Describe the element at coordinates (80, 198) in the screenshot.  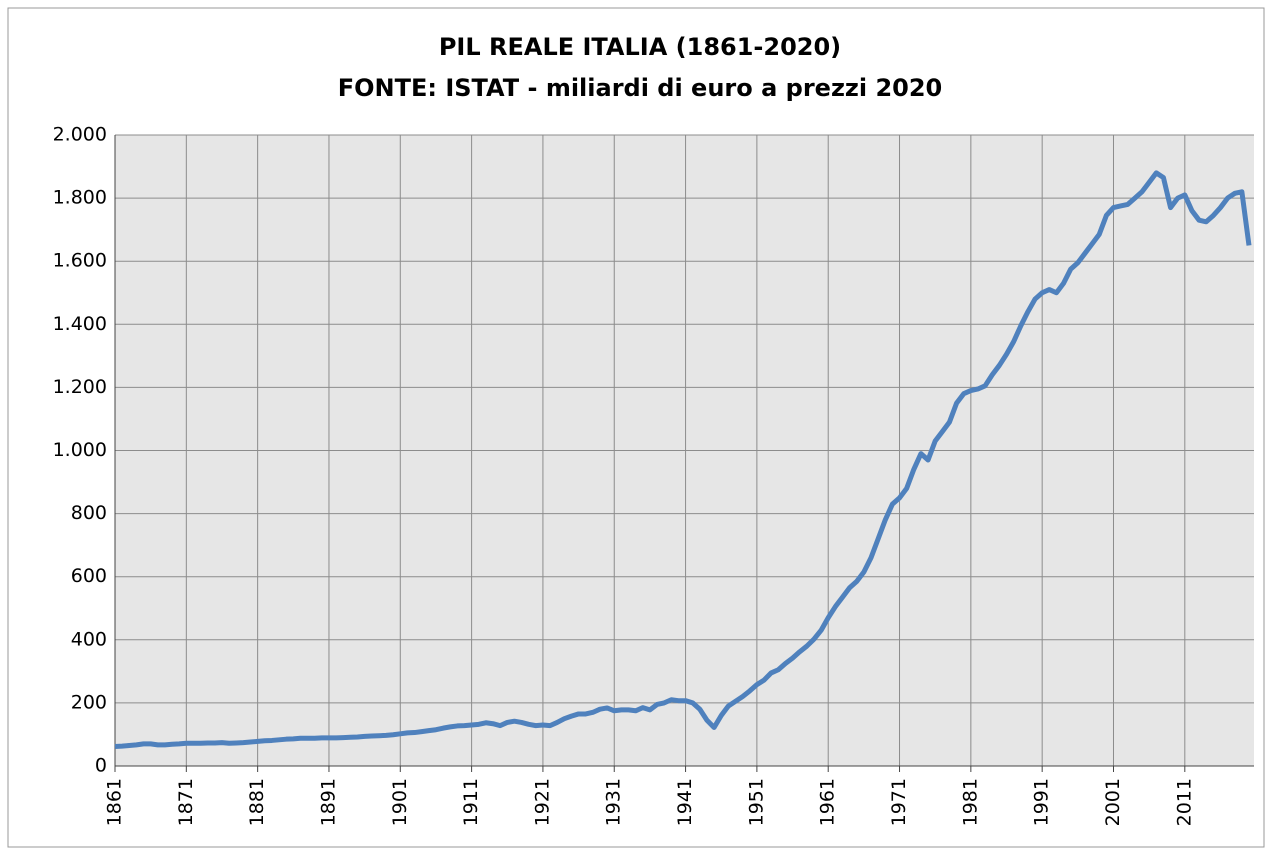
I see `y-tick-label: 1.800` at that location.